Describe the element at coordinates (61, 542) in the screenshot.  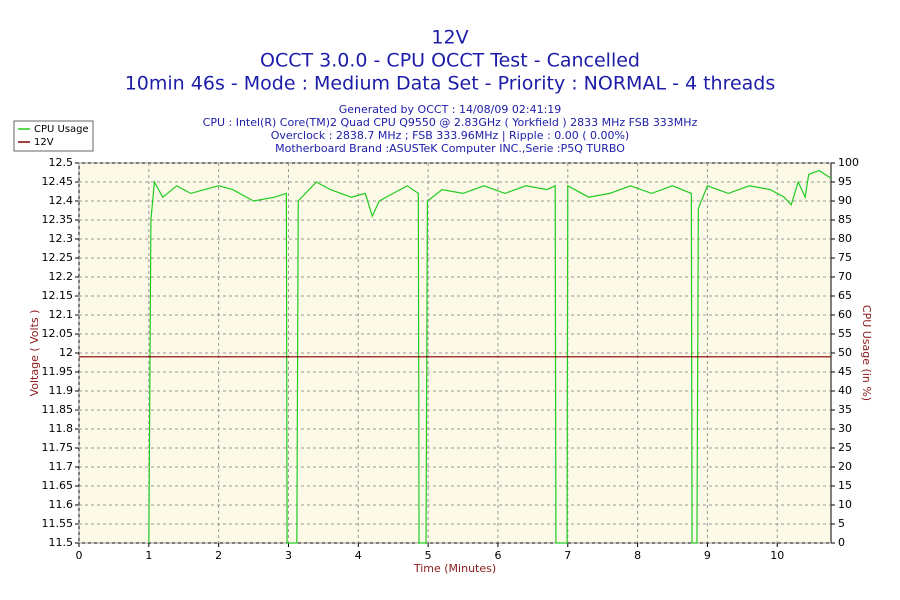
I see `y-tick-label: 11.5` at that location.